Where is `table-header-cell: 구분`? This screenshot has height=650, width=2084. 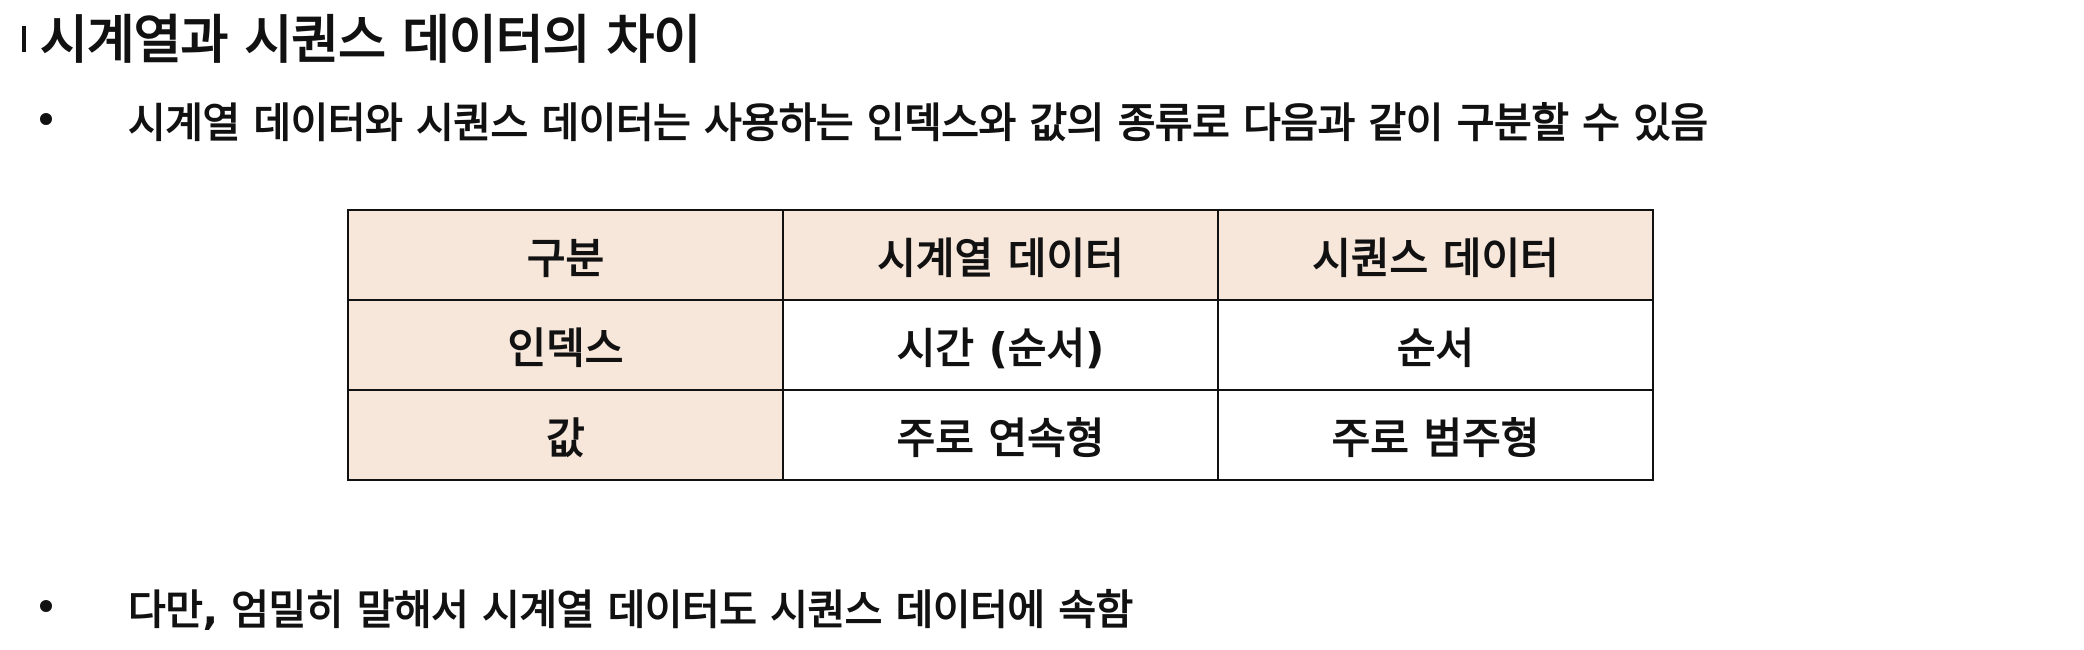
table-header-cell: 구분 is located at coordinates (565, 255).